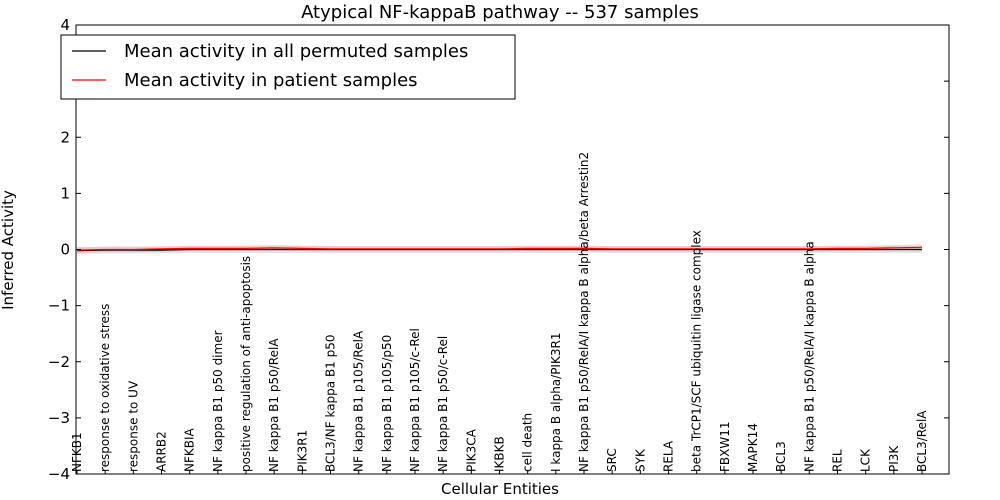 This screenshot has width=1000, height=500. Describe the element at coordinates (669, 456) in the screenshot. I see `x-tick-label: RELA` at that location.